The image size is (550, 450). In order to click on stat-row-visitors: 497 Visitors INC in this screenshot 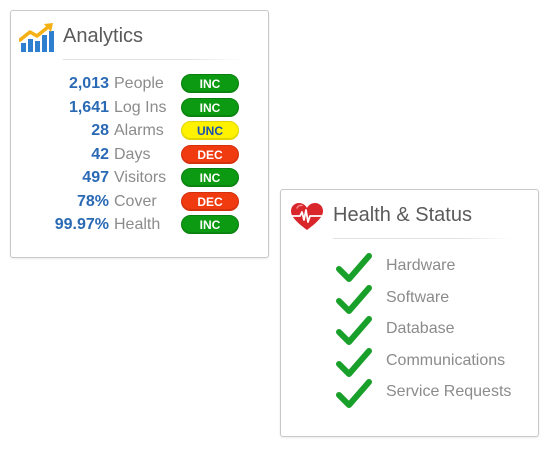, I will do `click(140, 178)`.